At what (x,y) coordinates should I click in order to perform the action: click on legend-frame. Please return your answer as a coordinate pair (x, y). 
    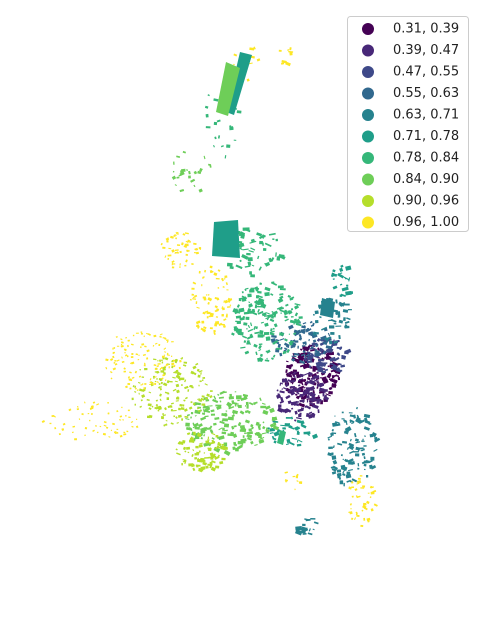
    Looking at the image, I should click on (408, 124).